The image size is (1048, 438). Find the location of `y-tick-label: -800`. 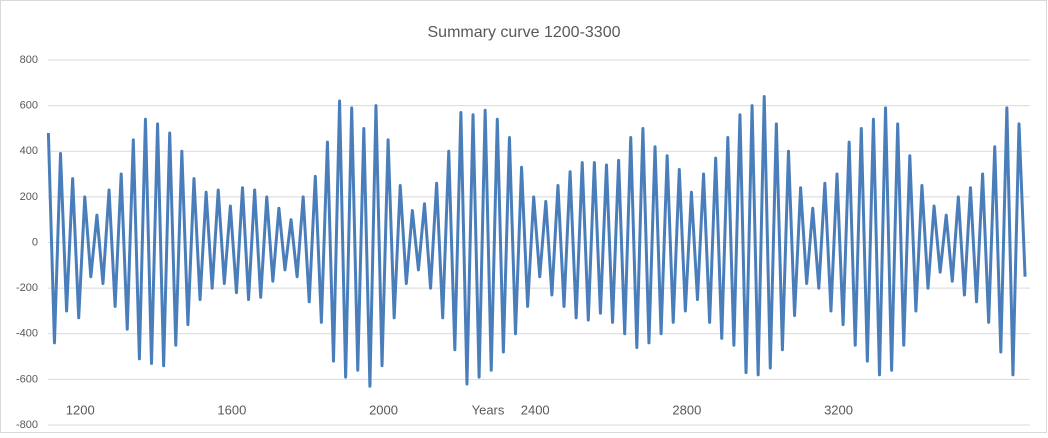

y-tick-label: -800 is located at coordinates (27, 425).